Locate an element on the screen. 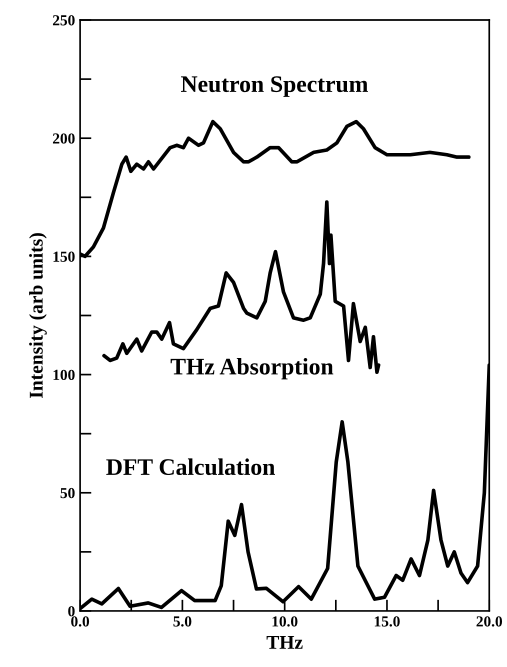 This screenshot has height=667, width=507. y-tick-label: 50 is located at coordinates (67, 493).